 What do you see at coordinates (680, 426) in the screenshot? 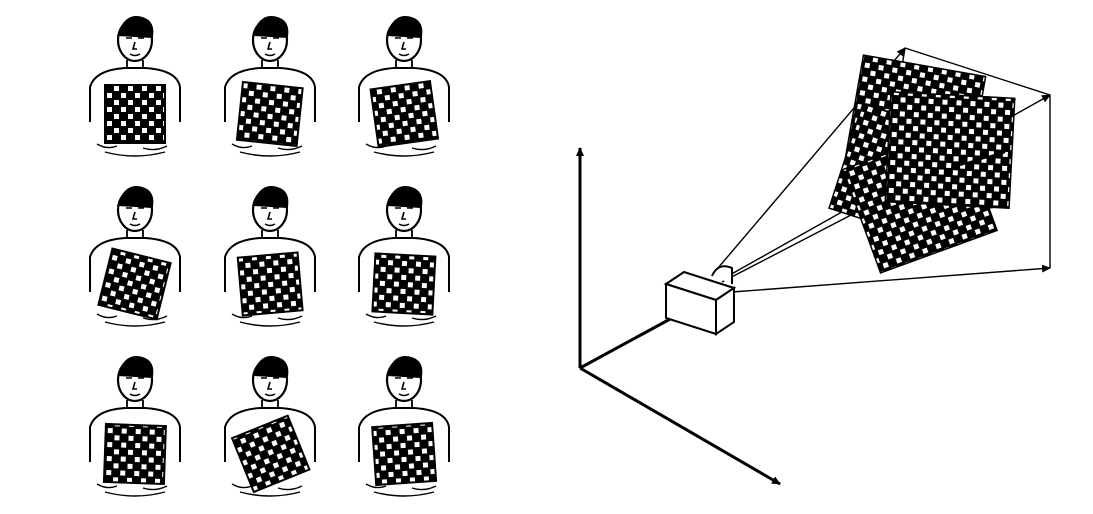
I see `axis-depth` at bounding box center [680, 426].